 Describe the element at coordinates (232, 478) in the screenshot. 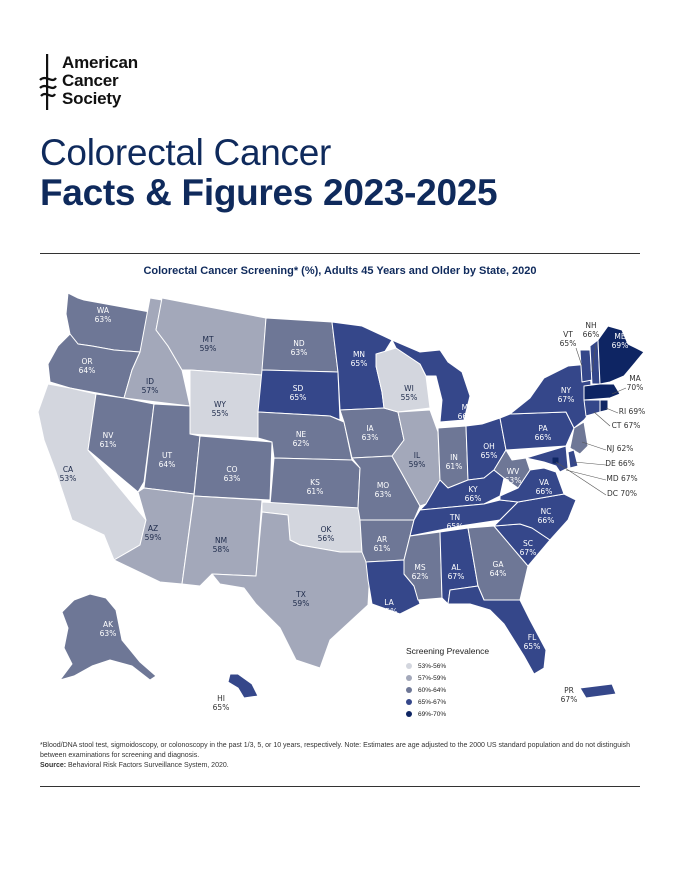

I see `state-value-CO: 63%` at that location.